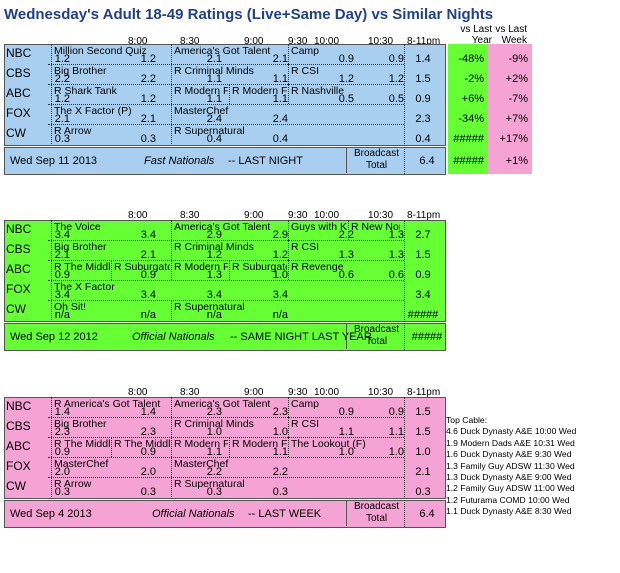 Image resolution: width=620 pixels, height=573 pixels. I want to click on rating-value: 2.4, so click(214, 119).